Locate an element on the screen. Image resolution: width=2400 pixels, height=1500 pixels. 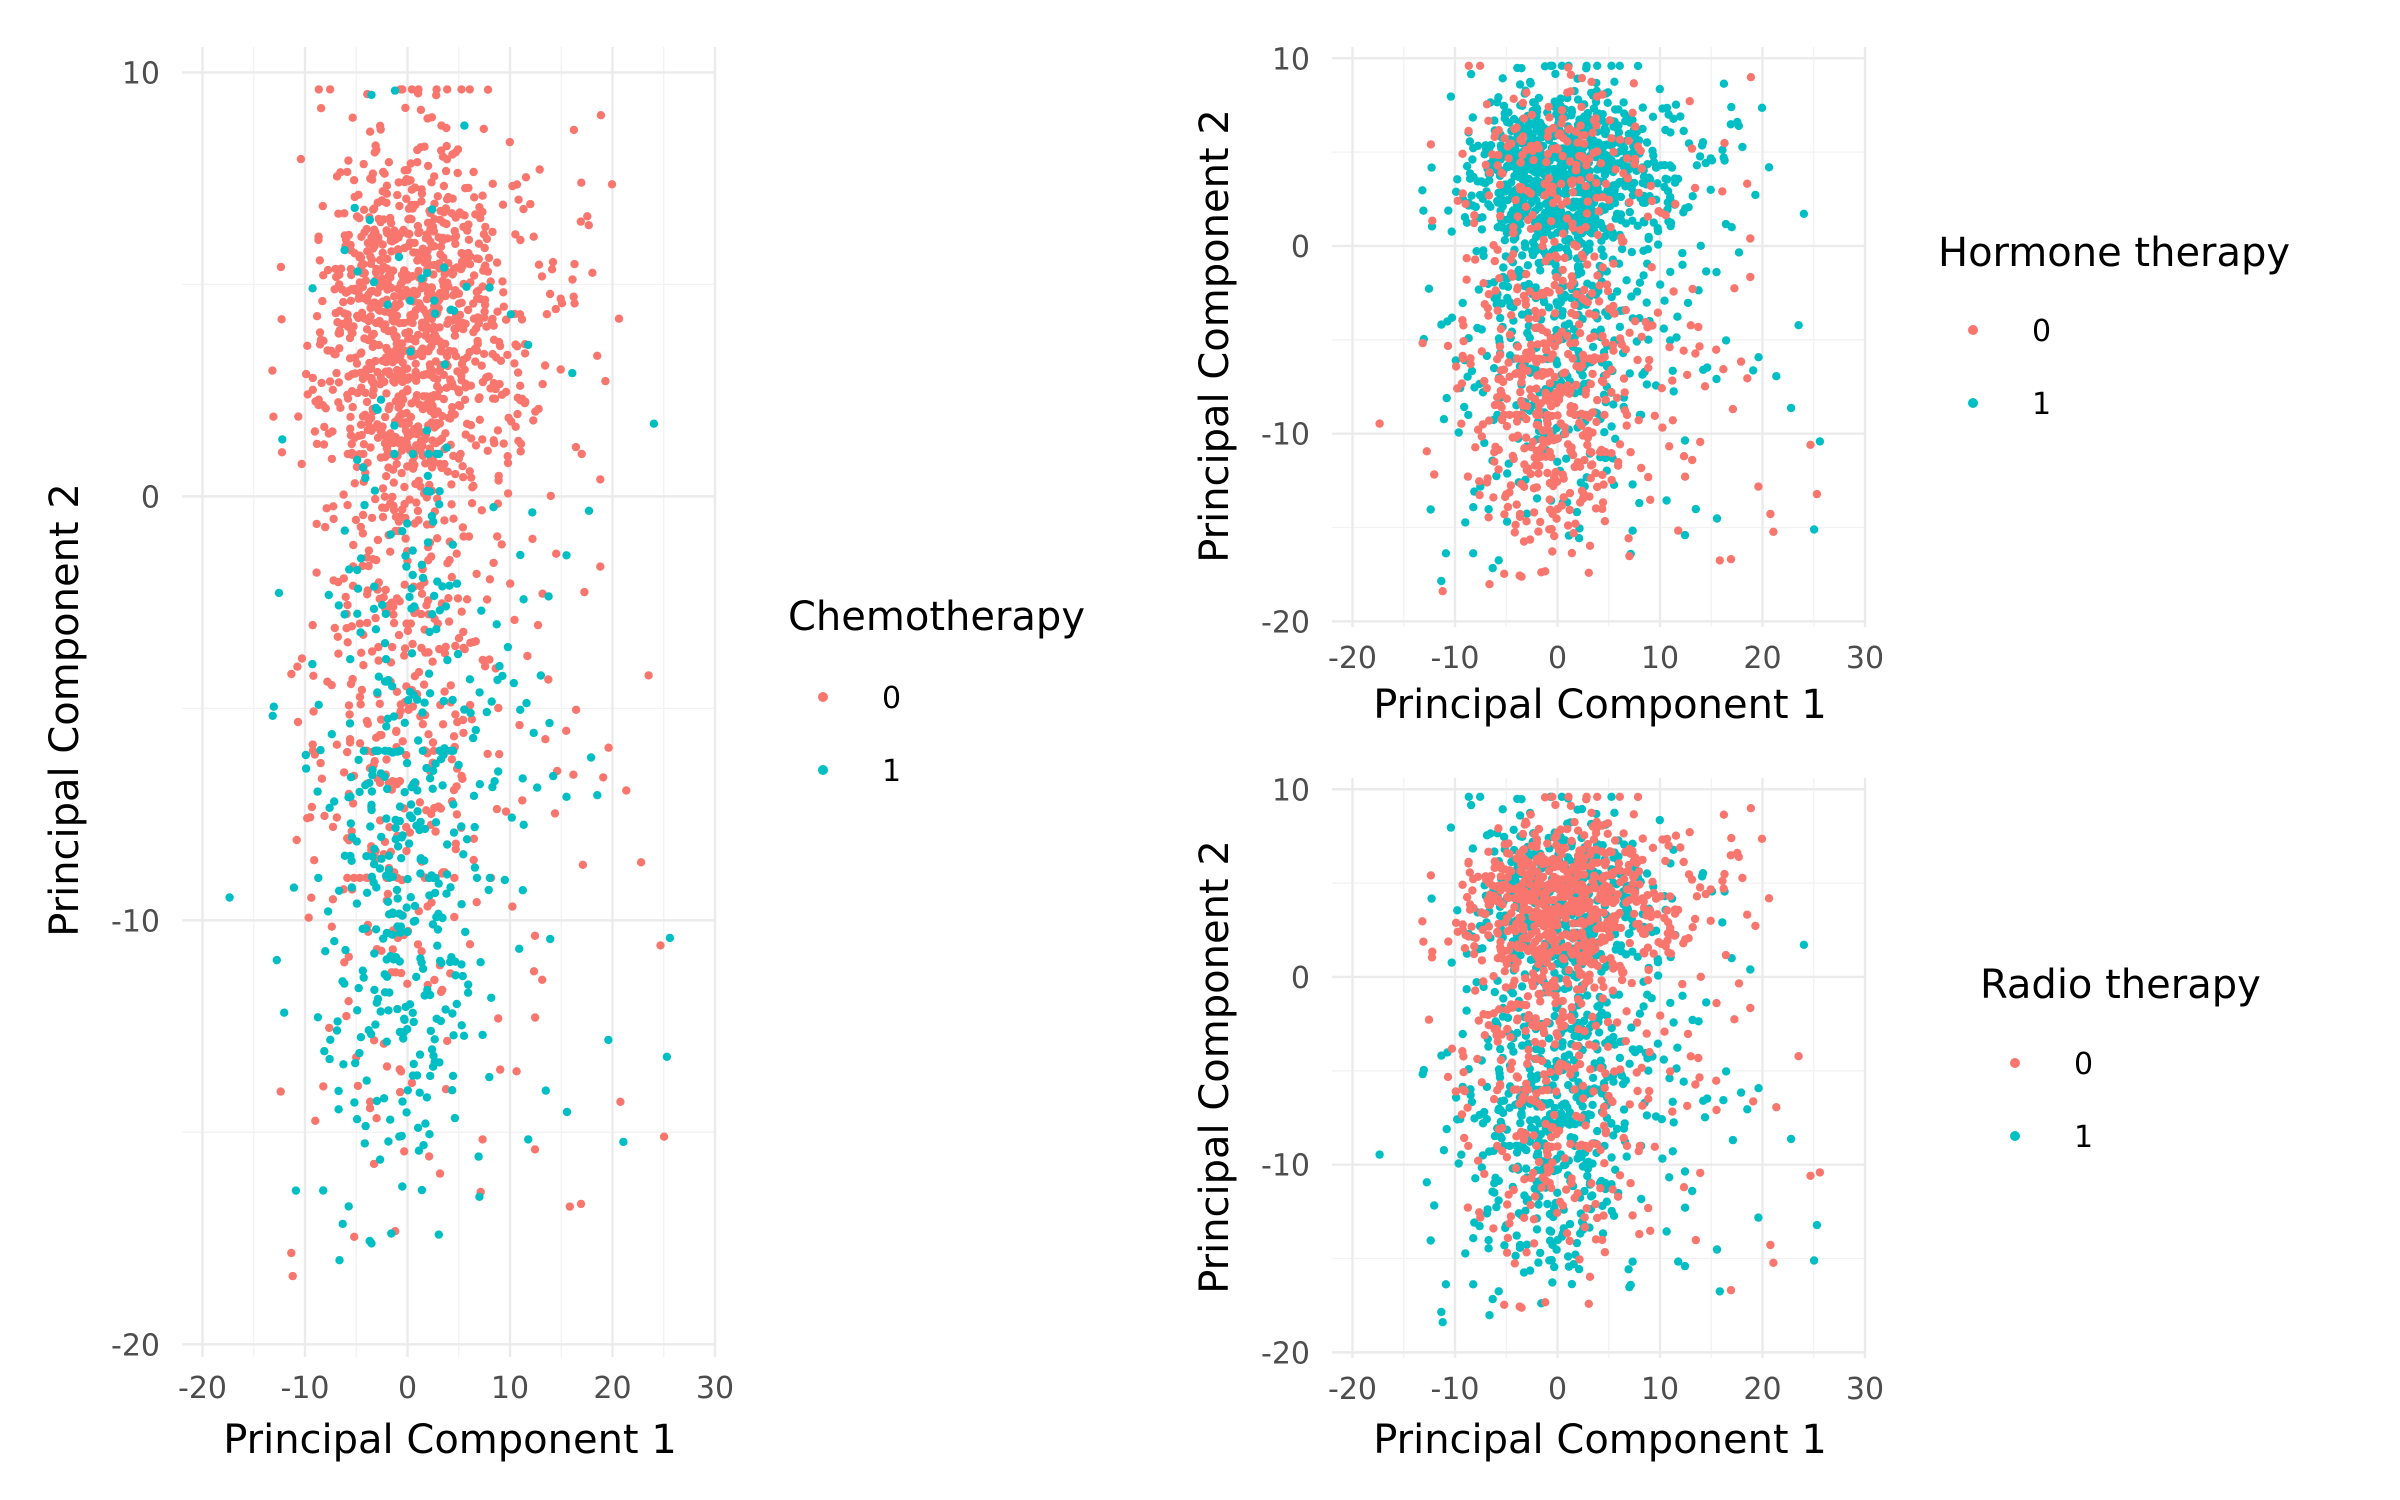
hormone-therapy-y-axis-title: Principal Component 2 is located at coordinates (1215, 336).